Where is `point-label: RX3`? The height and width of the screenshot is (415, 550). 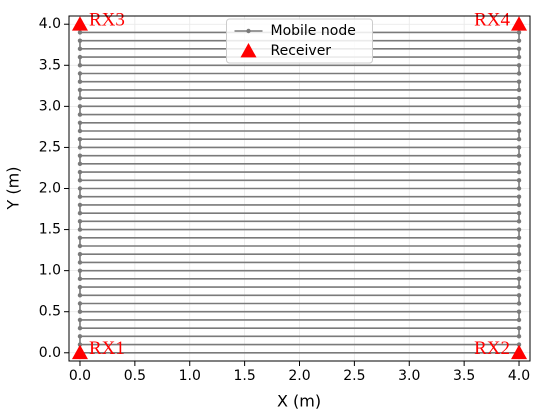 point-label: RX3 is located at coordinates (107, 20).